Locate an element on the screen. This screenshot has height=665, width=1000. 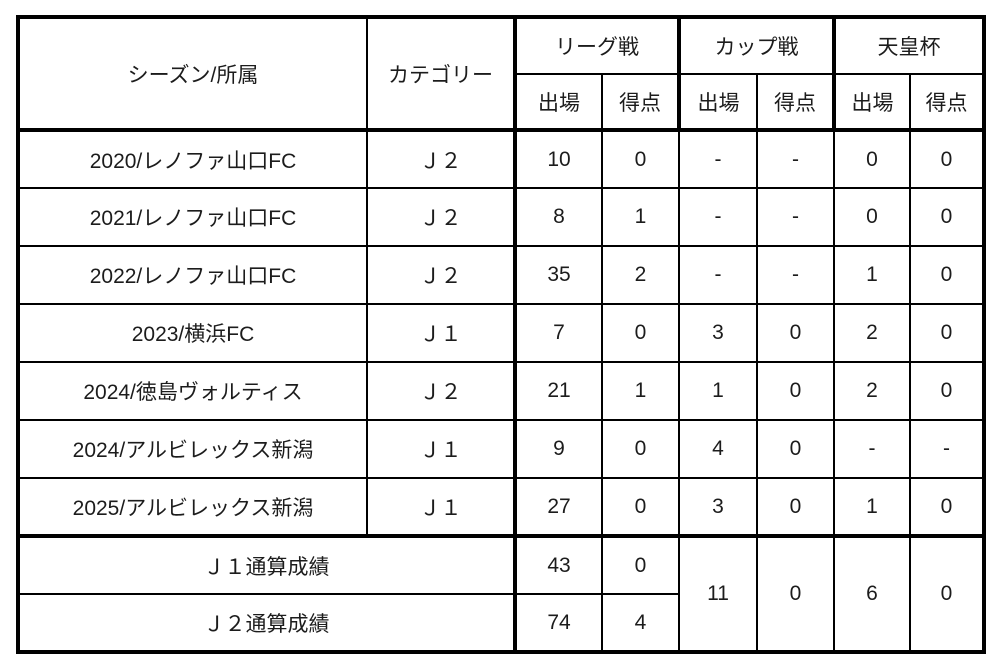
season-club-cell: 2023/横浜FC is located at coordinates (192, 333).